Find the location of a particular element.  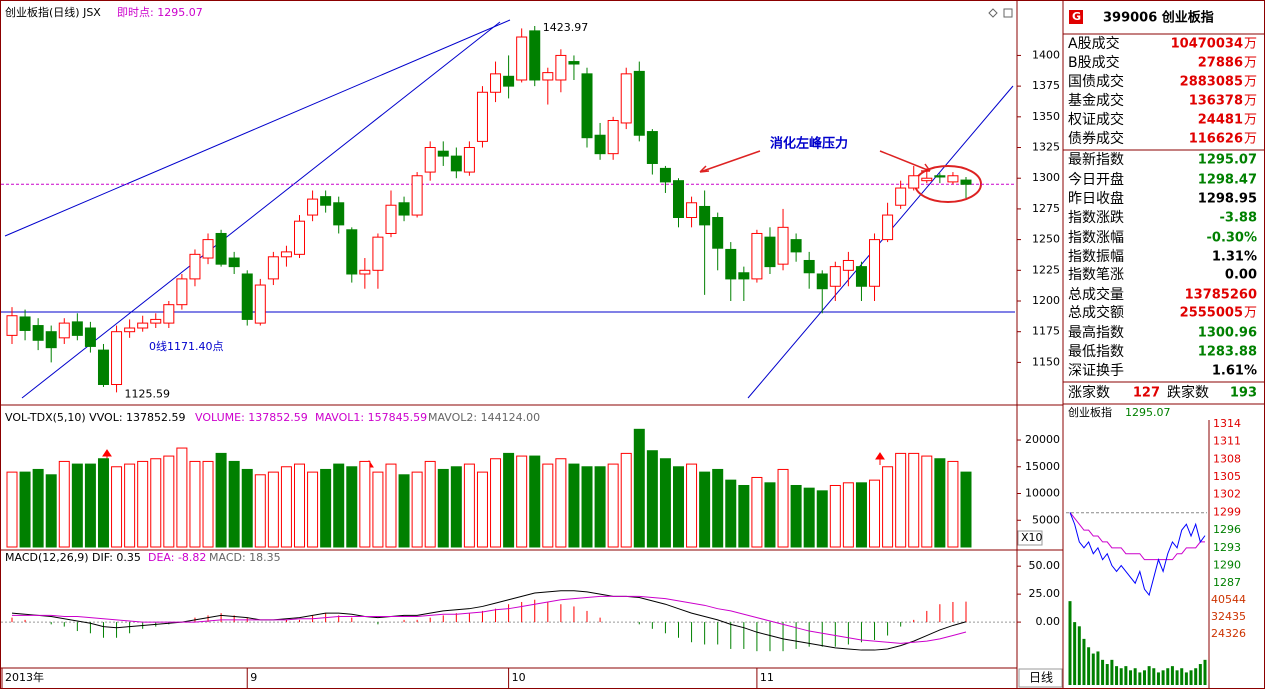

row-label: 最高指数 is located at coordinates (1096, 332).